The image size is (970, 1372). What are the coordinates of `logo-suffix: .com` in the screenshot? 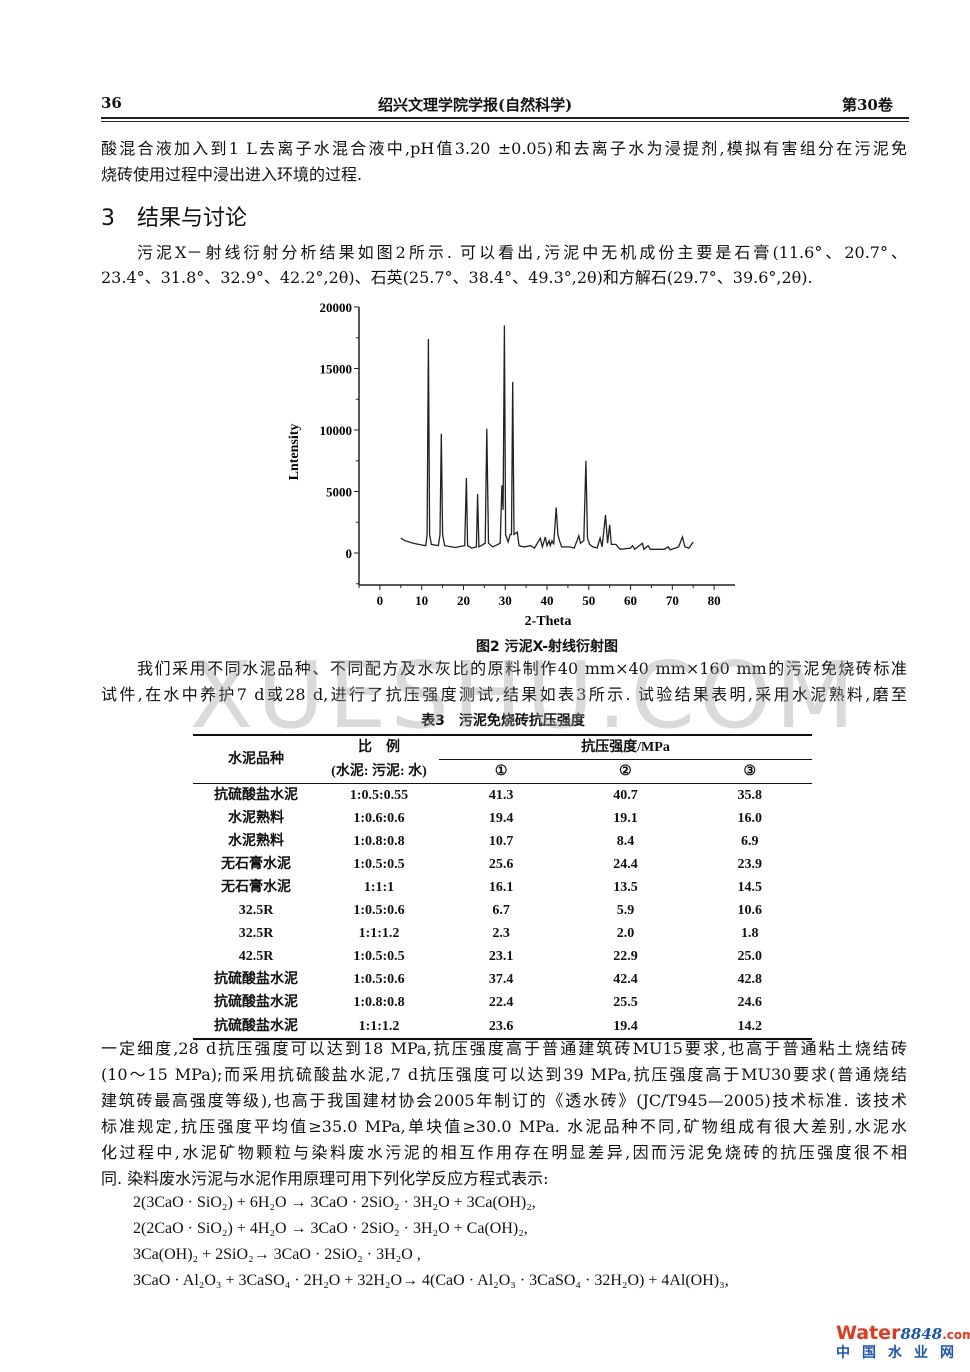 It's located at (956, 1335).